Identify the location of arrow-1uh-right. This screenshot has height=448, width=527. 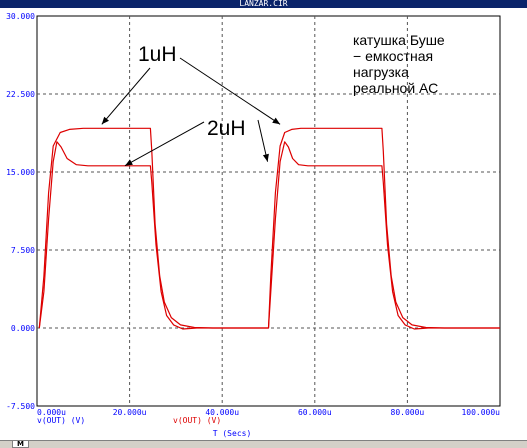
(230, 91).